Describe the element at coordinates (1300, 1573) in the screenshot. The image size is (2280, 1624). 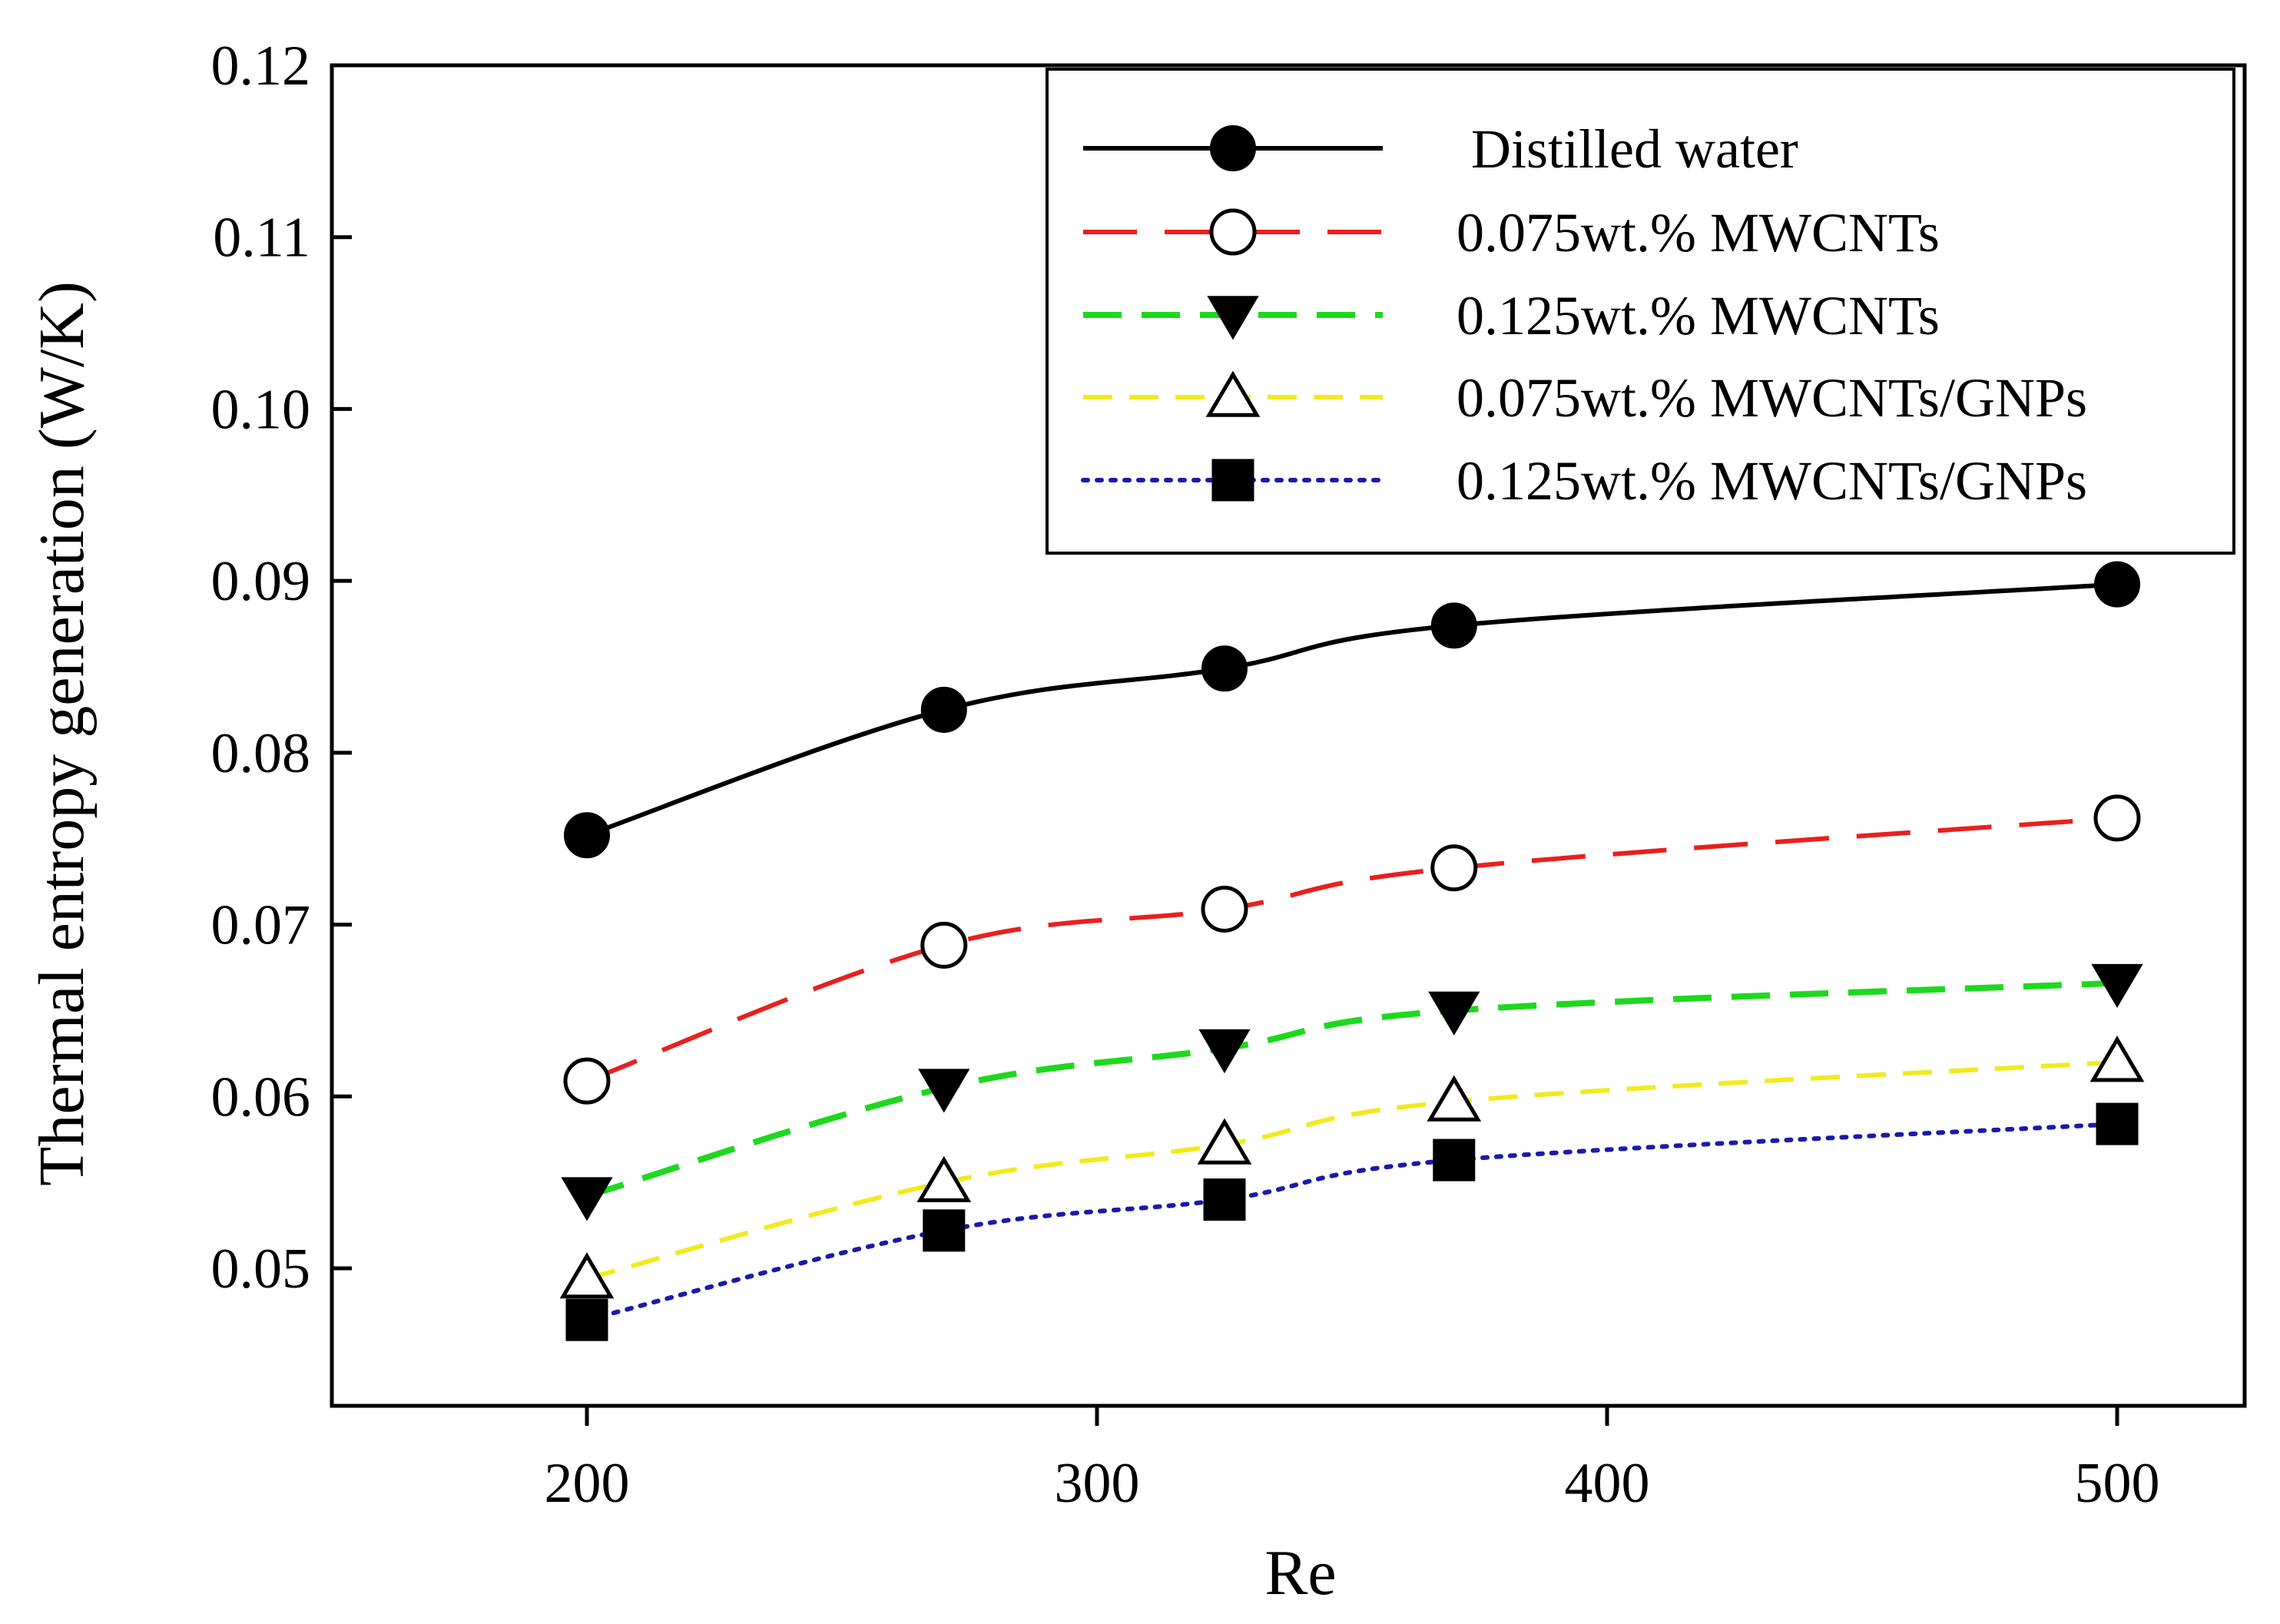
I see `x-axis-title: Re` at that location.